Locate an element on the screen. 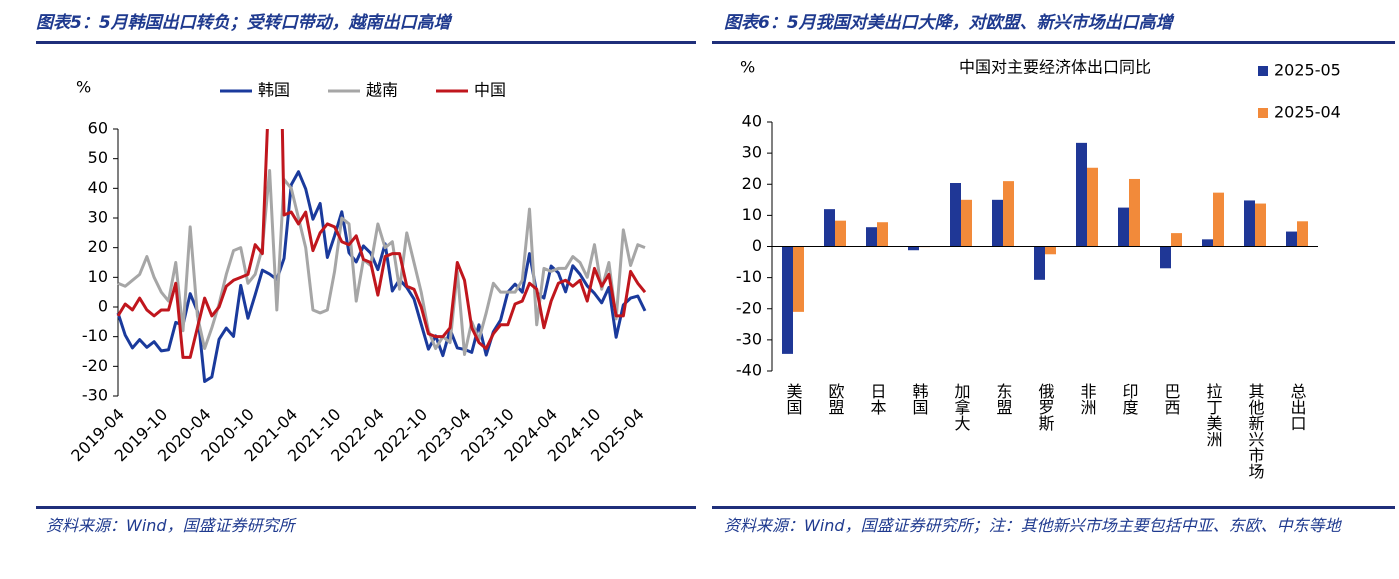 This screenshot has width=1399, height=579. x-tick-label: 日本 is located at coordinates (877, 399).